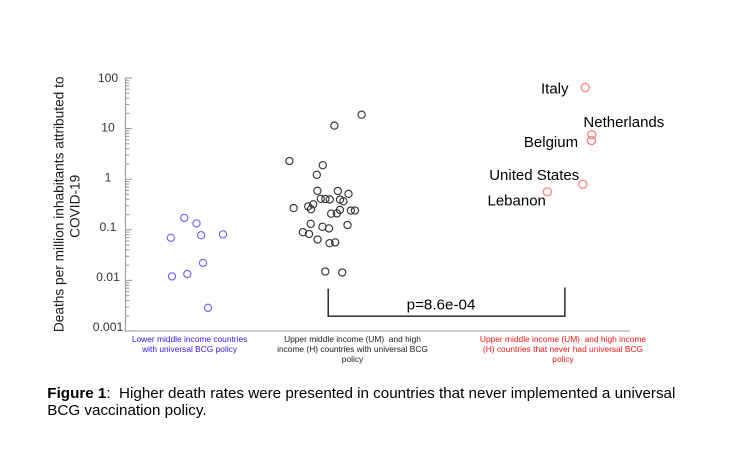  What do you see at coordinates (108, 177) in the screenshot?
I see `svg-text: 1` at bounding box center [108, 177].